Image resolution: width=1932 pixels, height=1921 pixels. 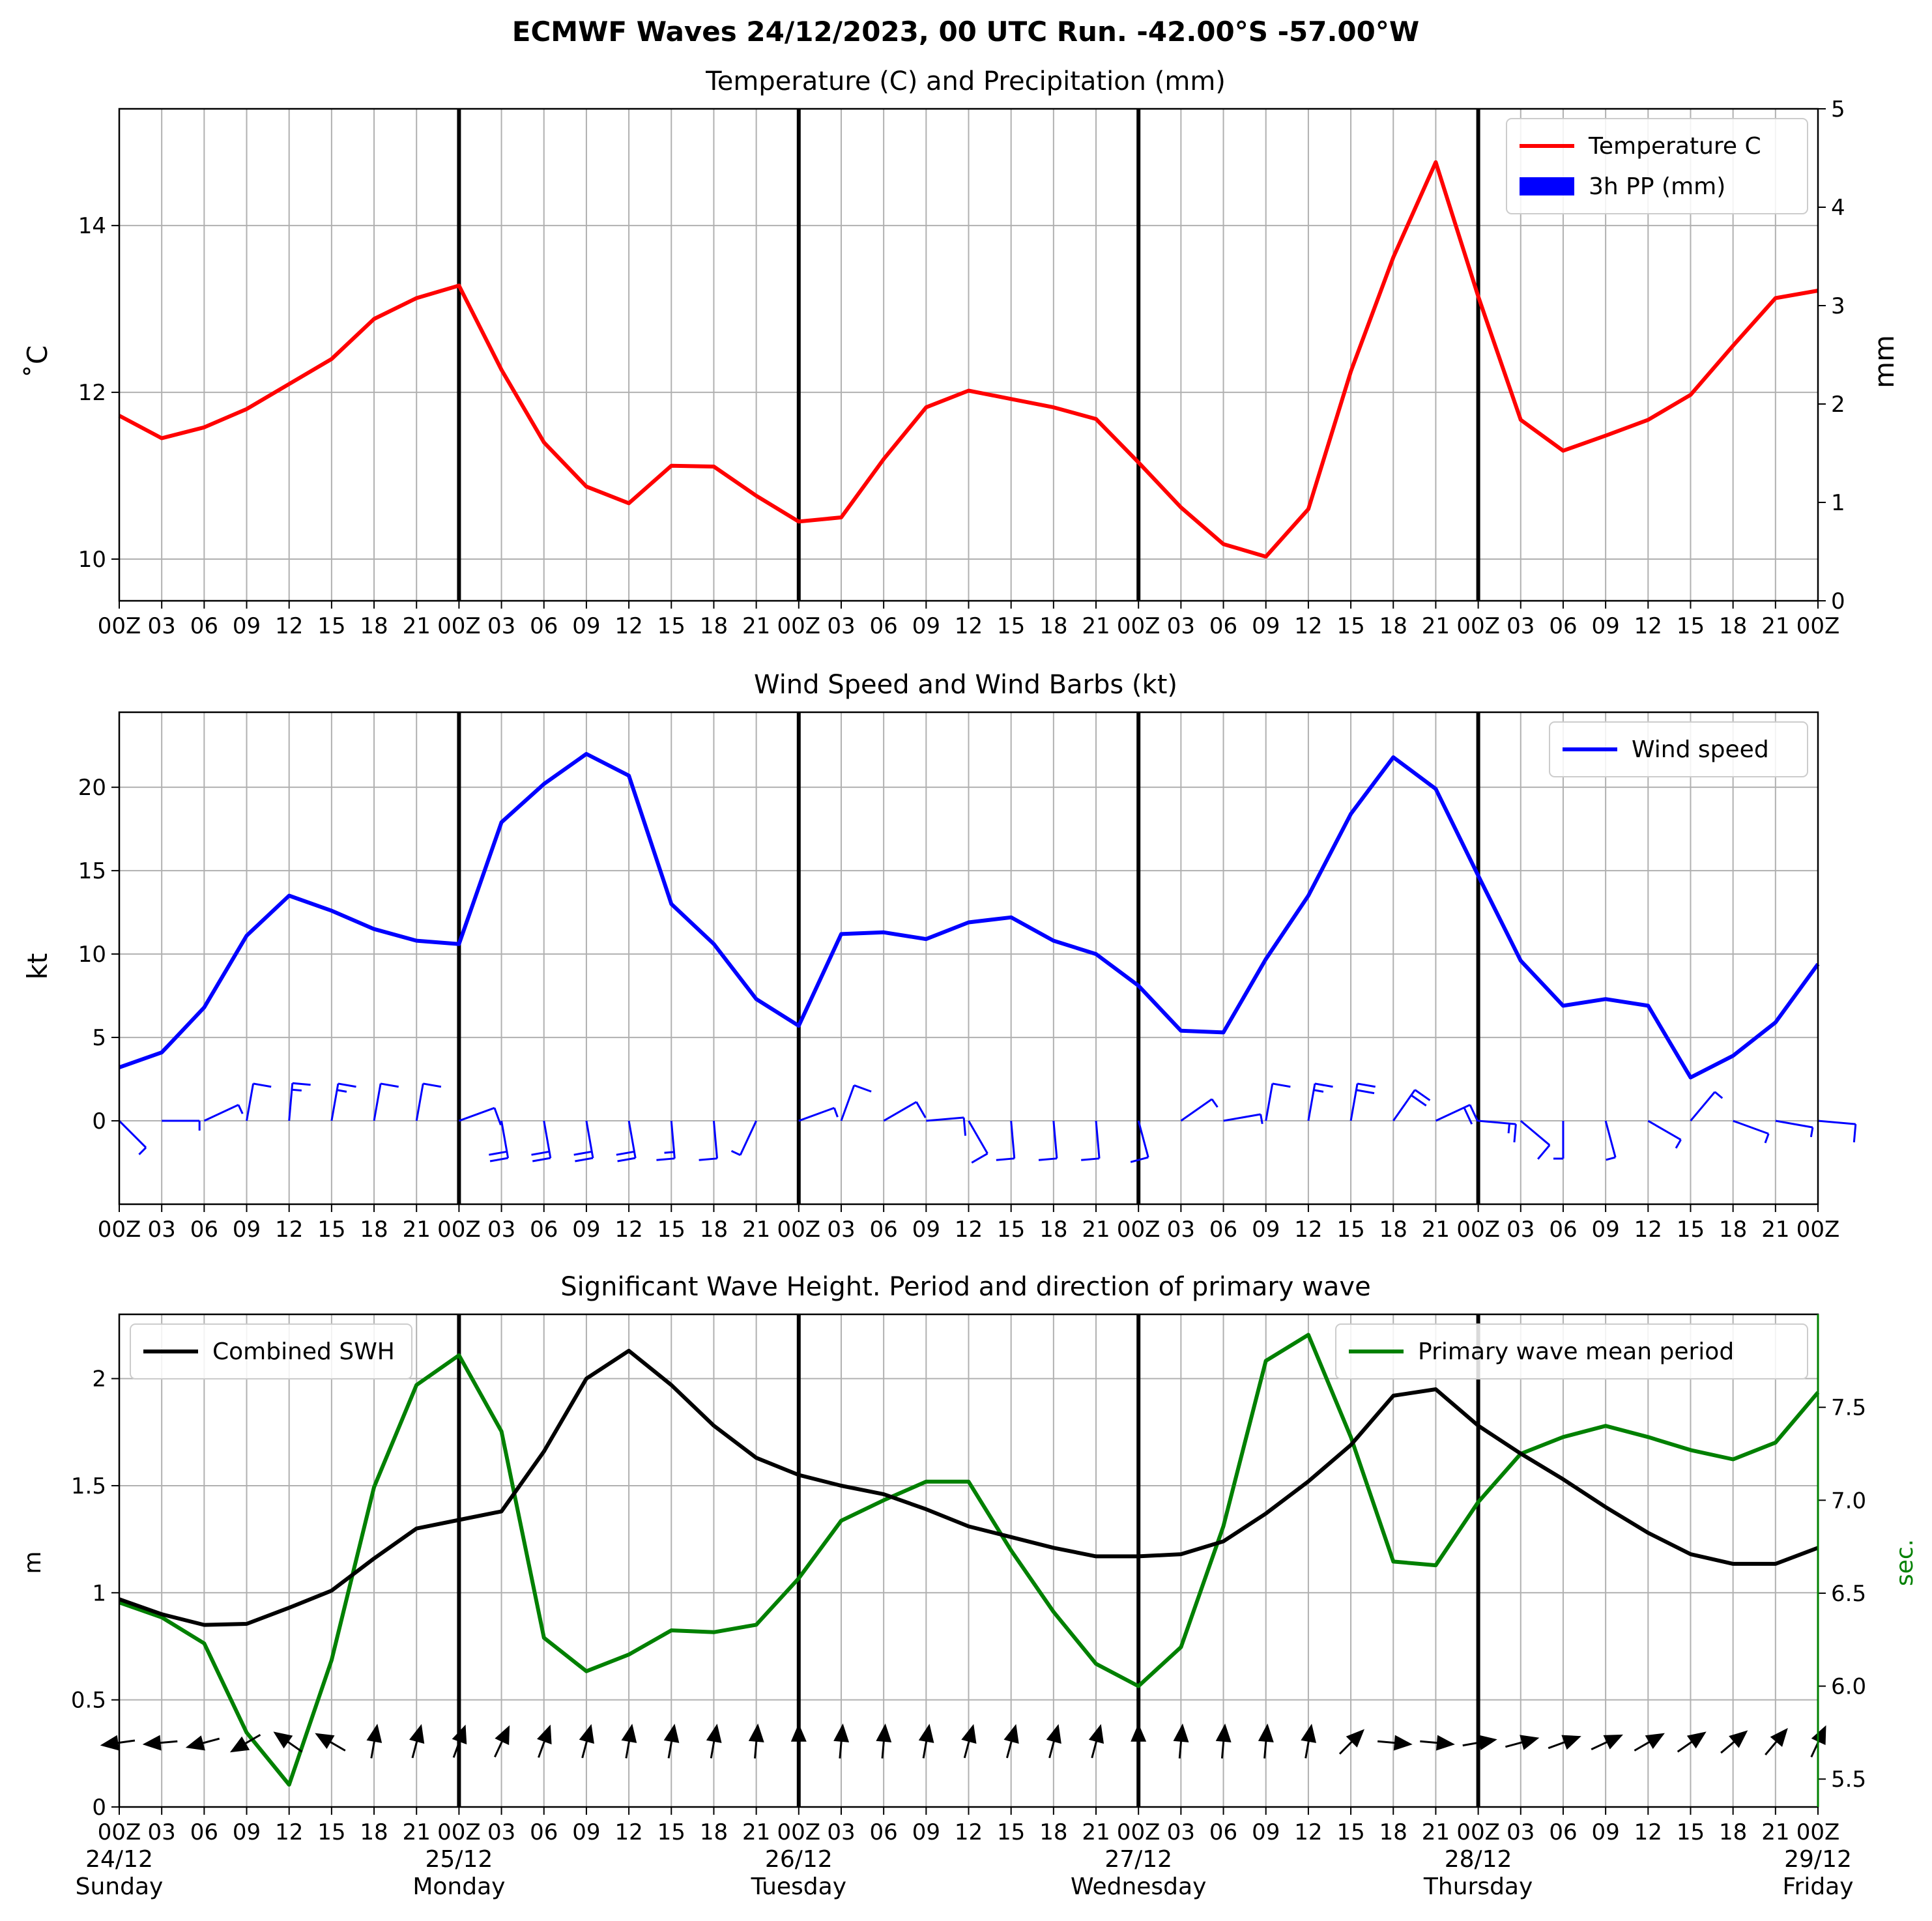 What do you see at coordinates (120, 1886) in the screenshot?
I see `day-label-weekday: Sunday` at bounding box center [120, 1886].